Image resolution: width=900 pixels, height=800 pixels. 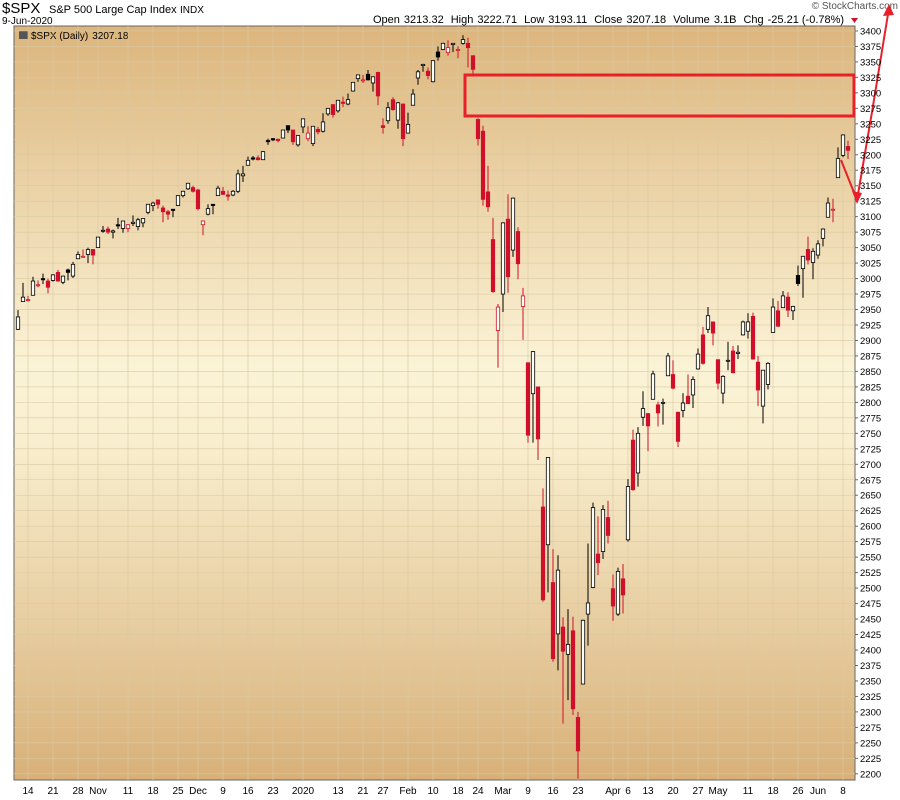 I want to click on y-tick-label: 2225, so click(x=870, y=759).